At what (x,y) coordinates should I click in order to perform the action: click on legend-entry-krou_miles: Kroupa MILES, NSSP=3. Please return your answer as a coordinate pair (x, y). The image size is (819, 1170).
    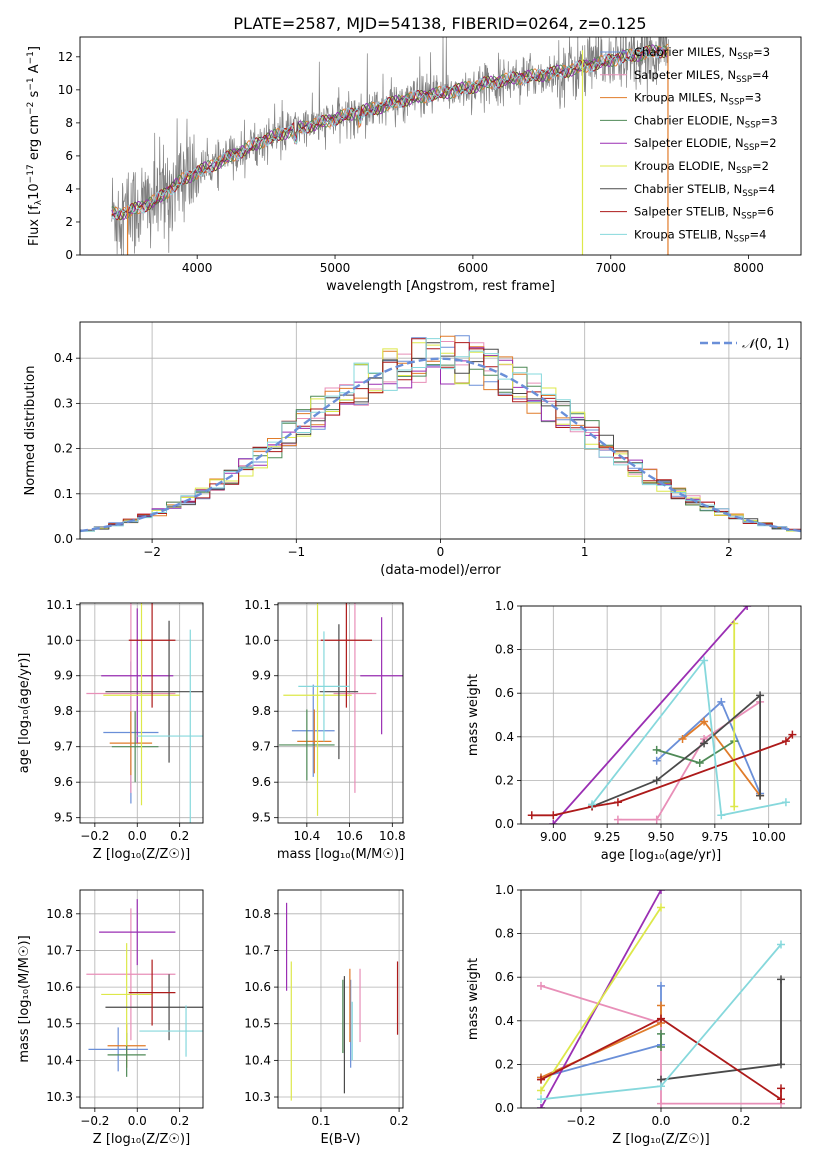
    Looking at the image, I should click on (697, 99).